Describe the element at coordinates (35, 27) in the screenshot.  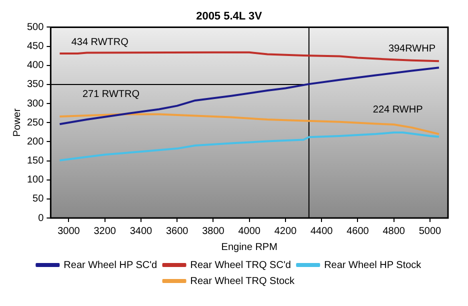
I see `y-tick-label: 500` at that location.